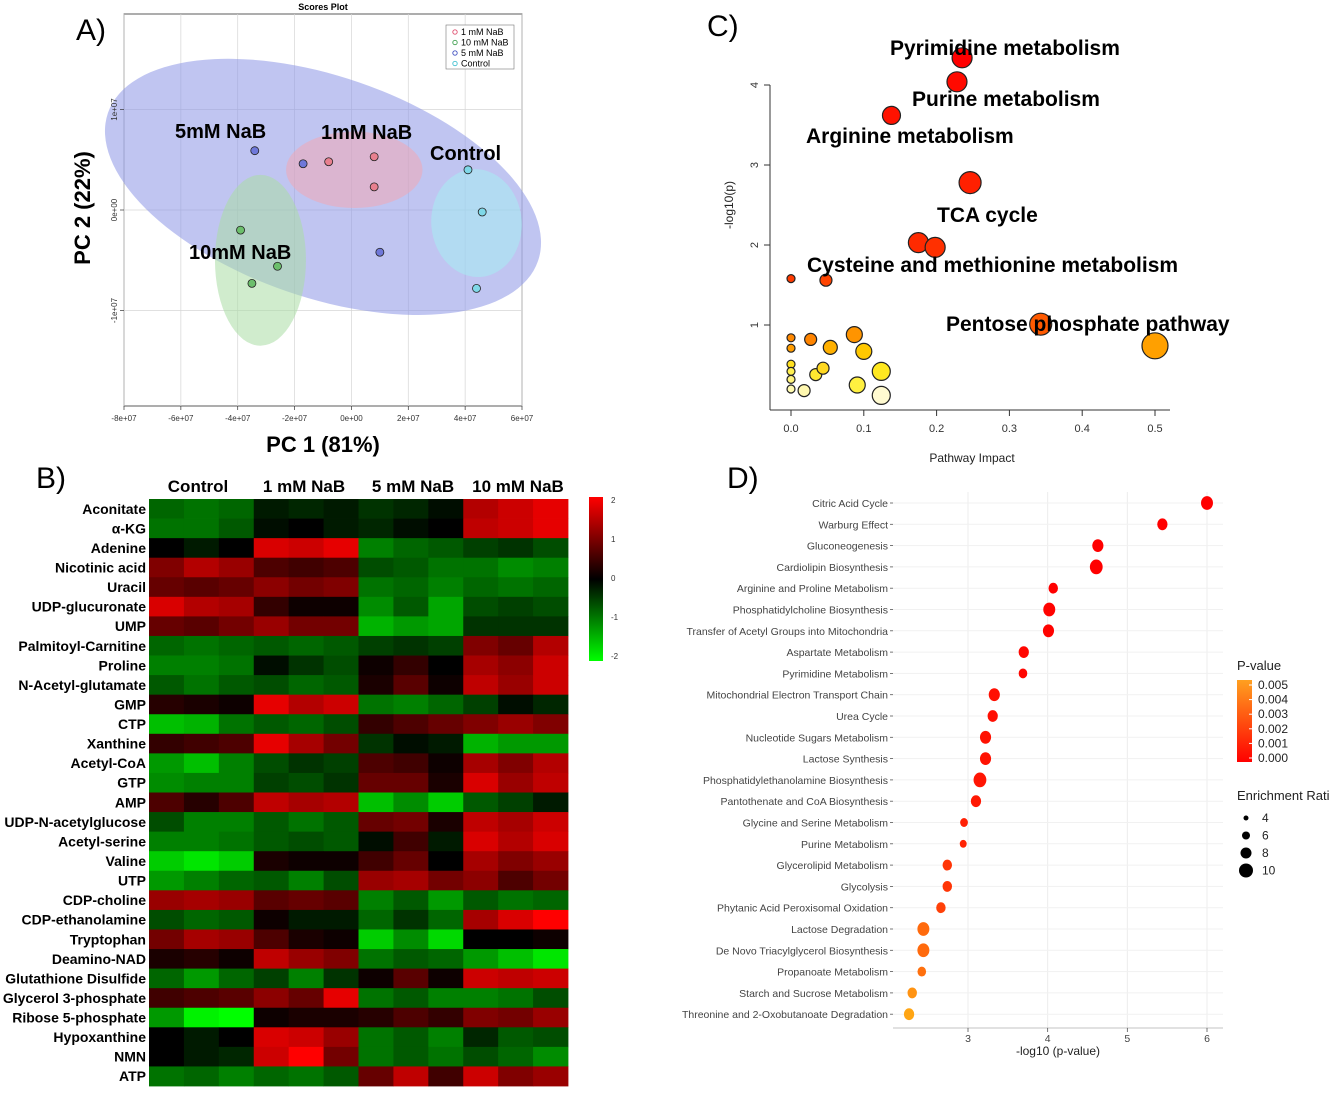 This screenshot has height=1093, width=1336. What do you see at coordinates (1058, 1036) in the screenshot?
I see `enrichment-ticks: 3 4 5 6` at bounding box center [1058, 1036].